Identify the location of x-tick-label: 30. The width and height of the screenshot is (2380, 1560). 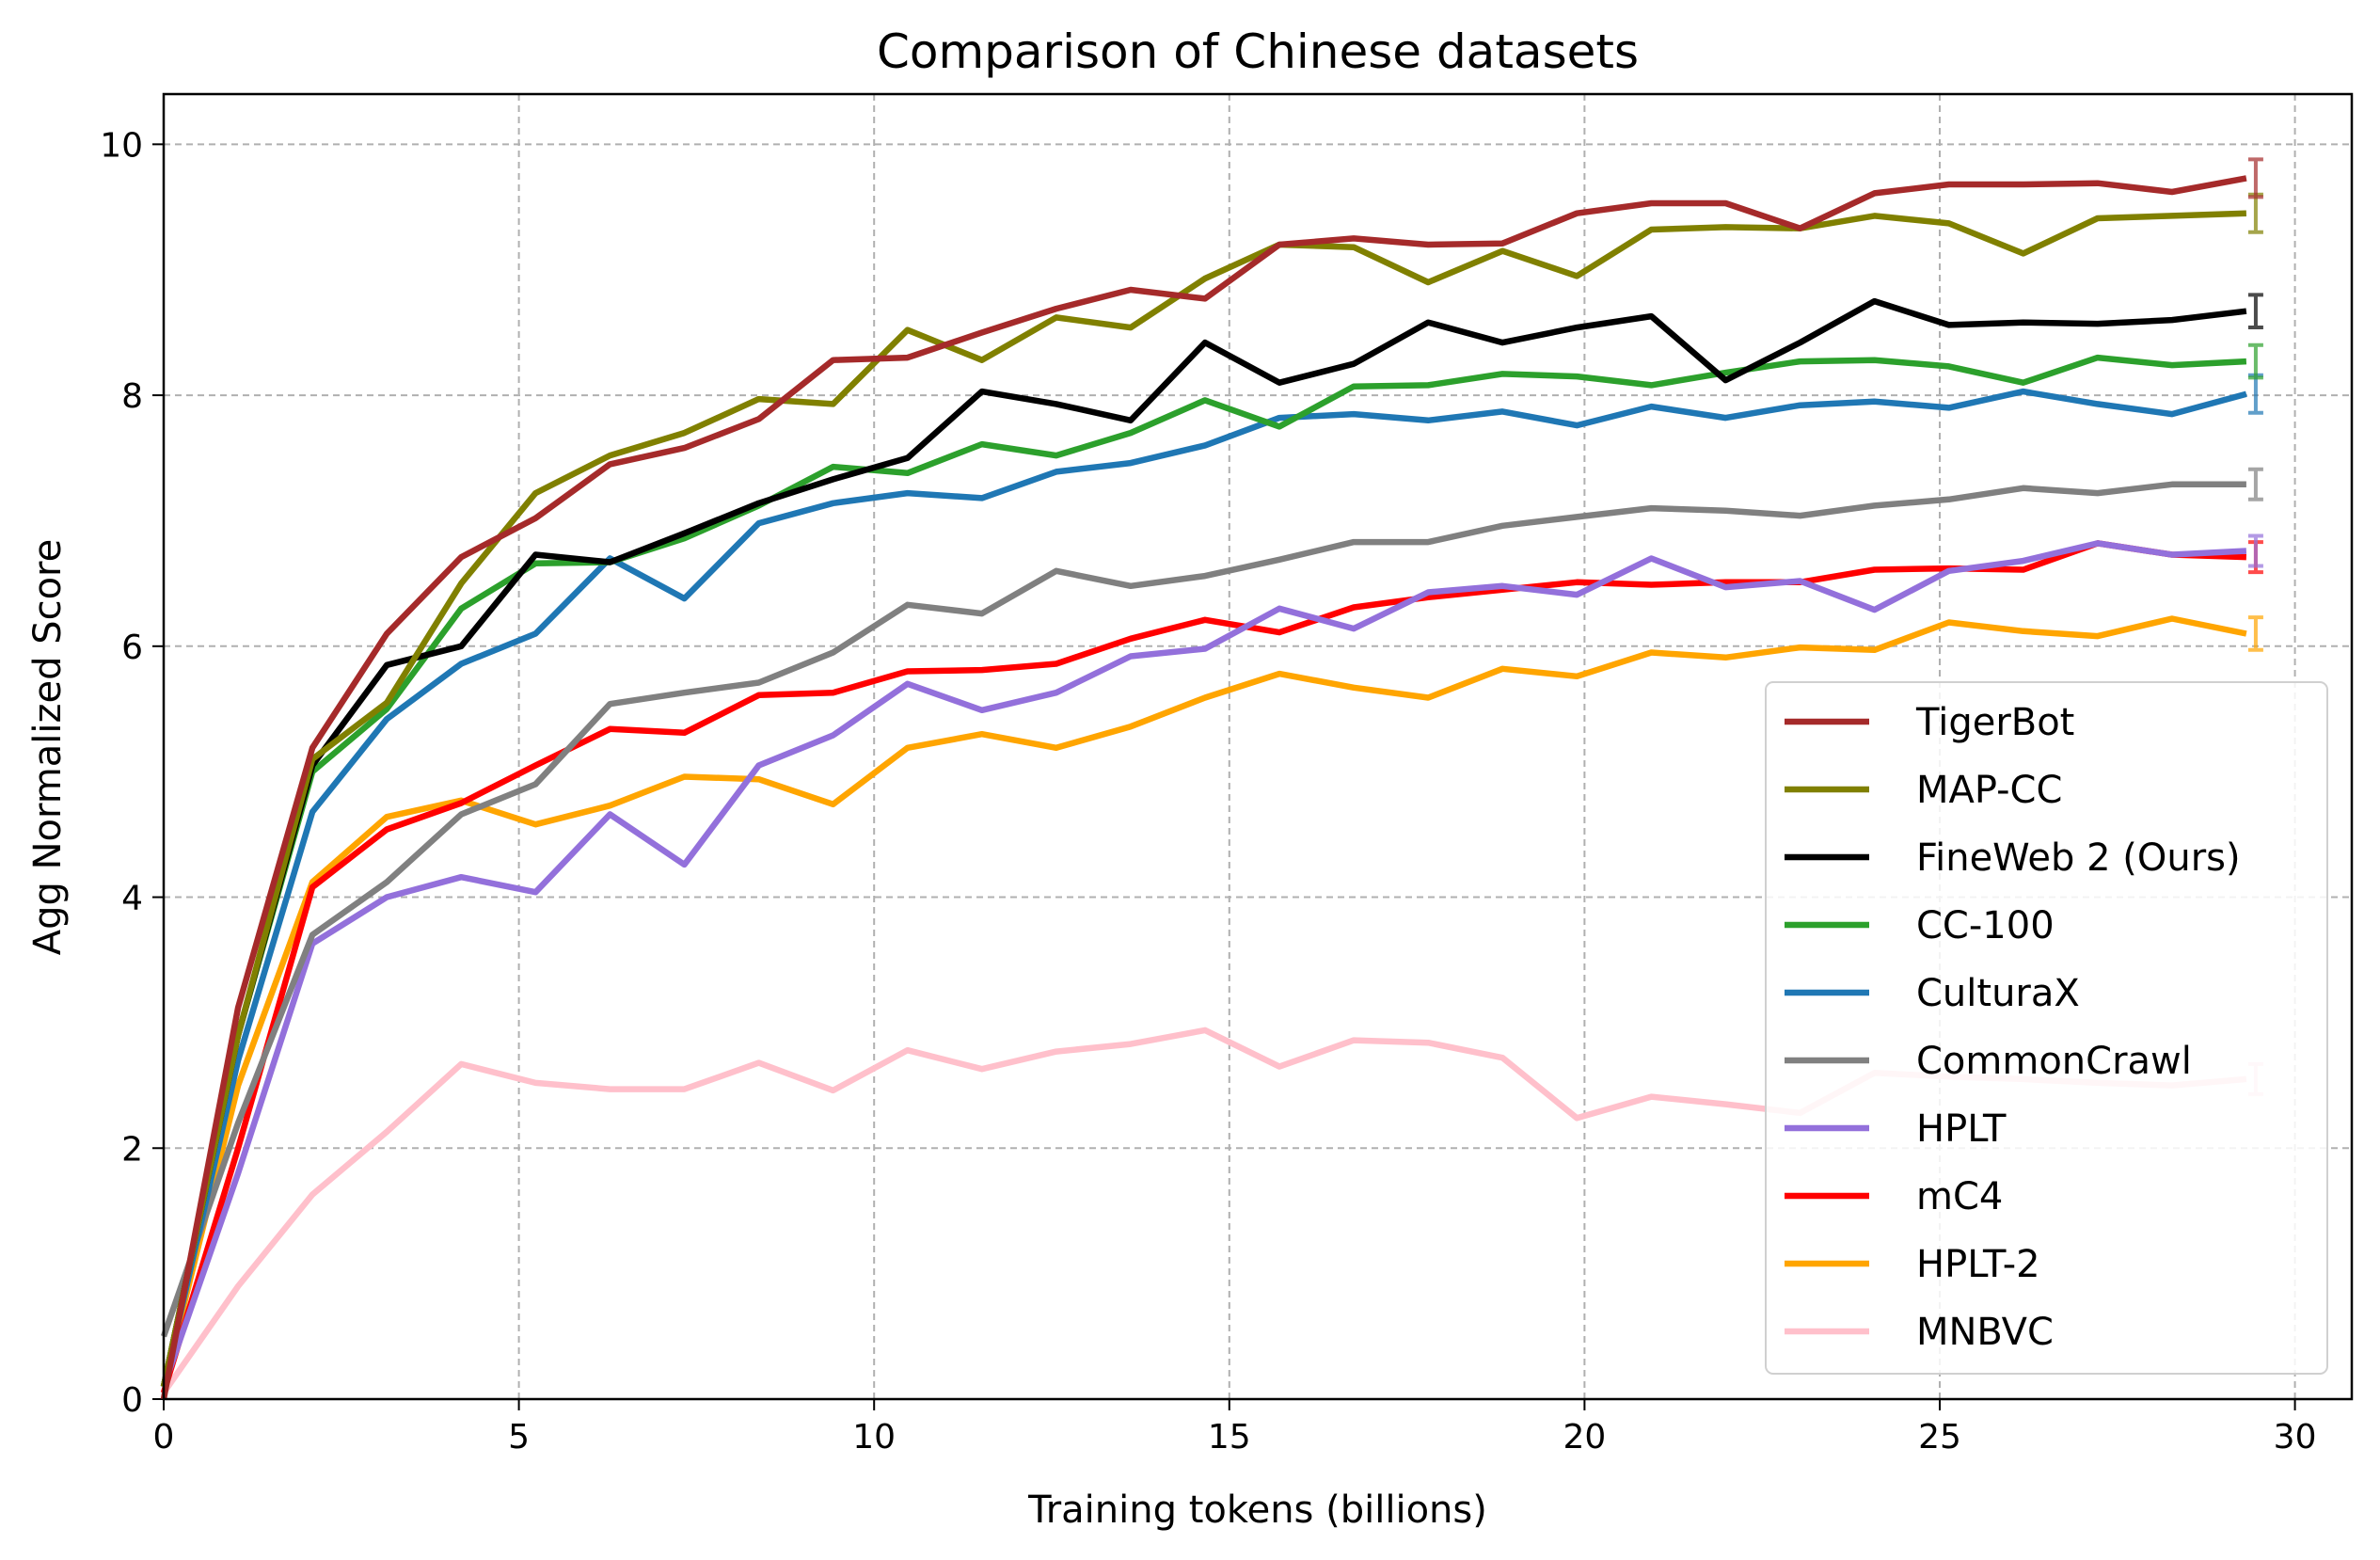
(2295, 1437).